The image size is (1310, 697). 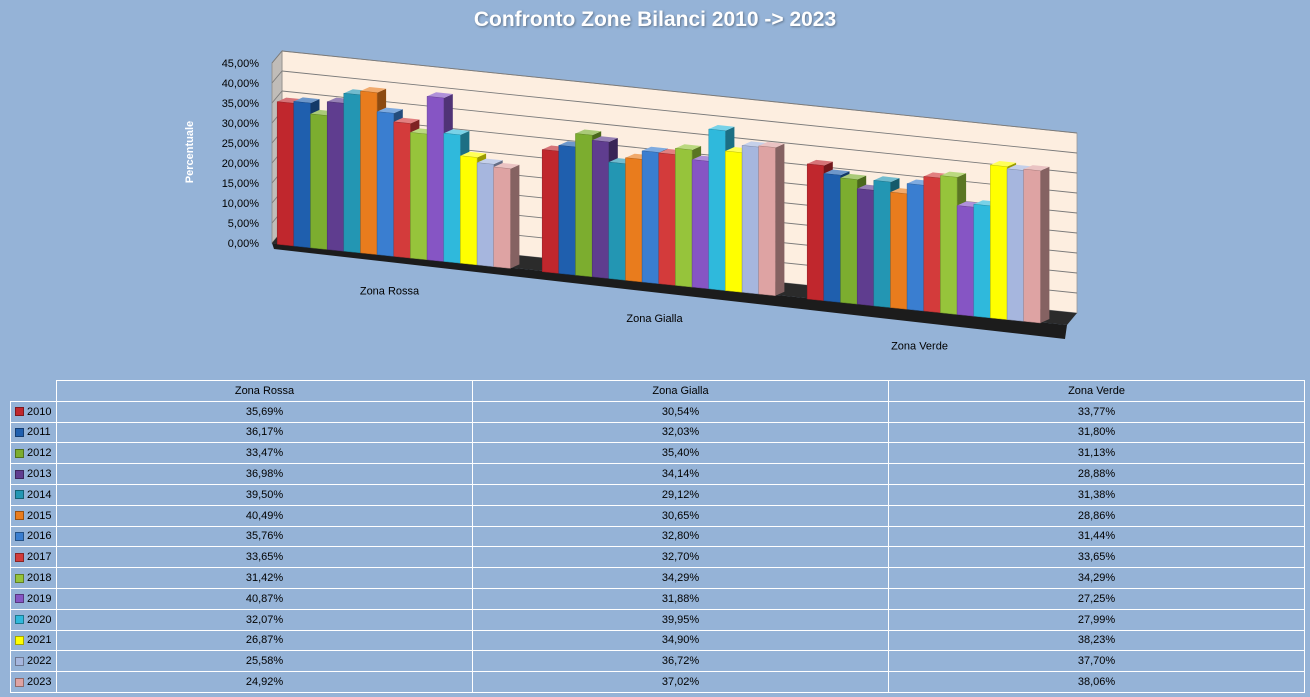 I want to click on legend-key-cell: 2018, so click(x=33, y=578).